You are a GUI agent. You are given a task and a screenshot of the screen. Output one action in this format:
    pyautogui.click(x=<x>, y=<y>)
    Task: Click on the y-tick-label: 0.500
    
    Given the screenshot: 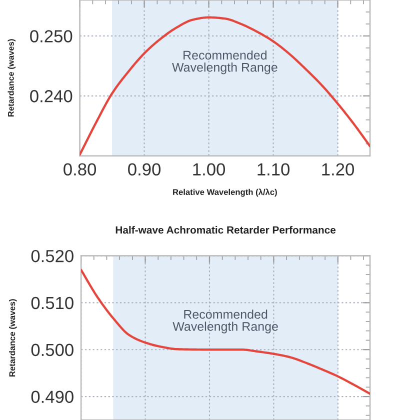 What is the action you would take?
    pyautogui.click(x=52, y=350)
    